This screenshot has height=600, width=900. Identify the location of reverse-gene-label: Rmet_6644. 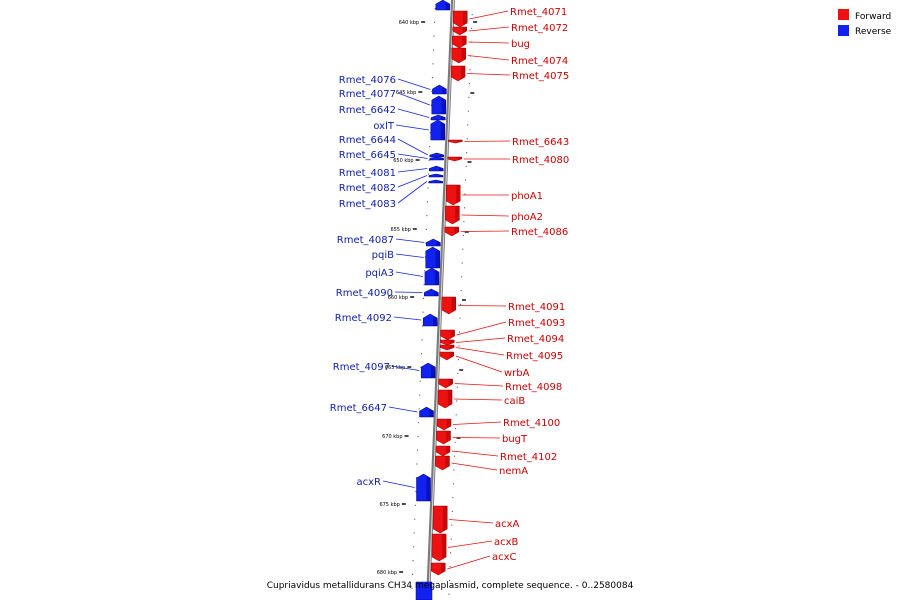
(367, 140).